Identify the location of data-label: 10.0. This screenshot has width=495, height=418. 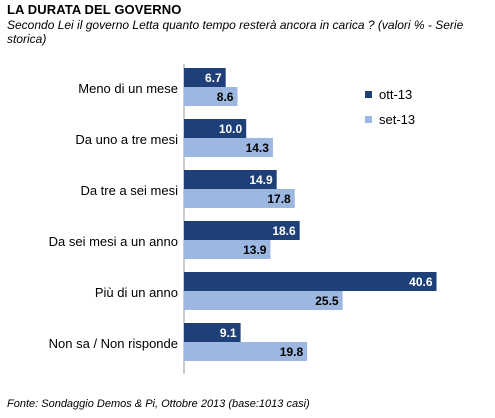
(231, 129).